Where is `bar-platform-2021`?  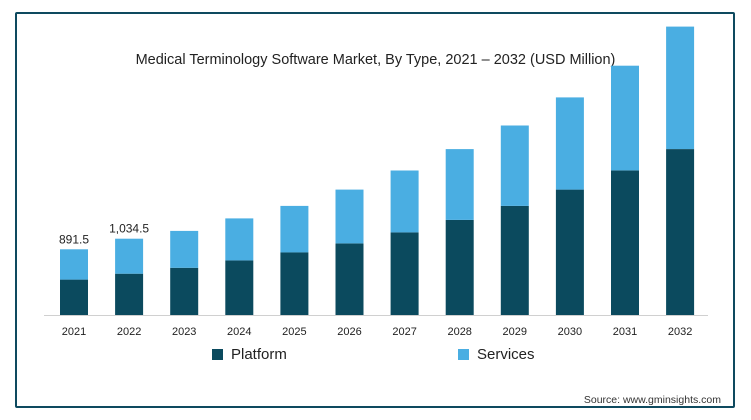
bar-platform-2021 is located at coordinates (74, 297).